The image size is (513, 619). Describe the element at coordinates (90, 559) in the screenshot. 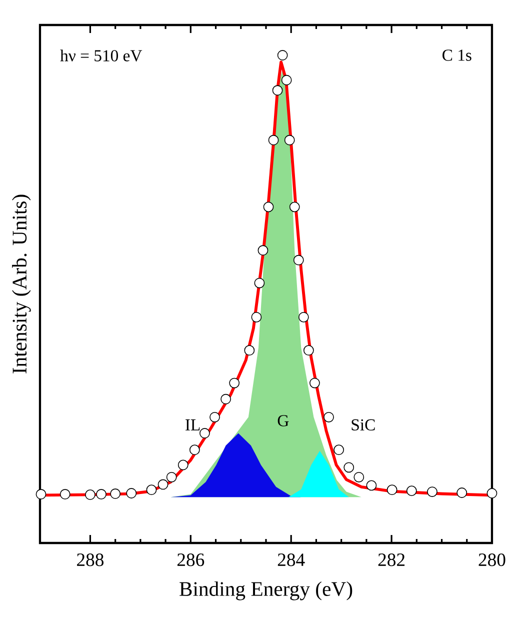

I see `x-tick-label: 288` at that location.